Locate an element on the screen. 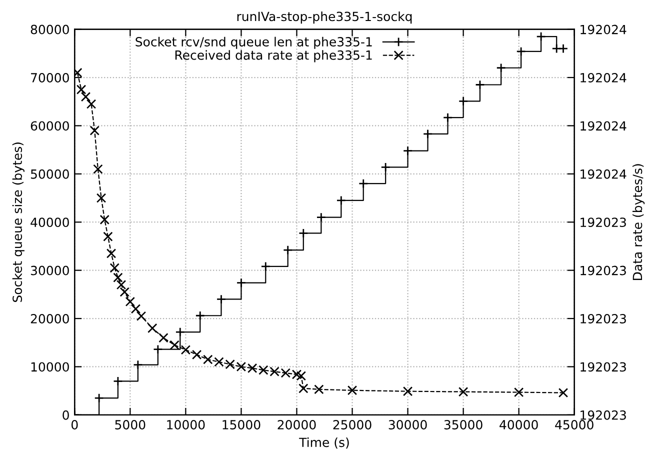 Image resolution: width=649 pixels, height=451 pixels. y-tick-label: 0 is located at coordinates (65, 415).